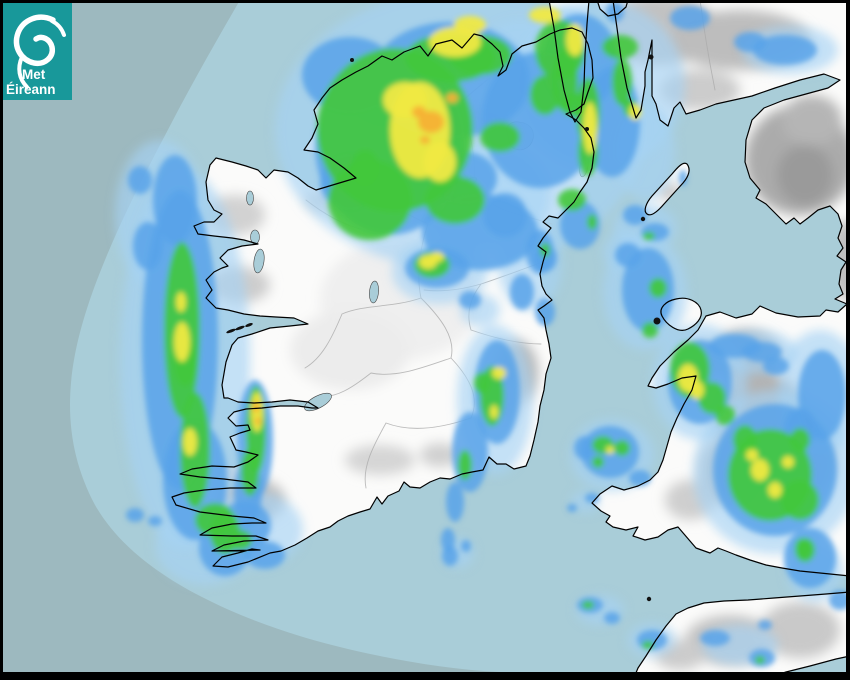  What do you see at coordinates (31, 89) in the screenshot?
I see `logo-text-eireann: Éireann` at bounding box center [31, 89].